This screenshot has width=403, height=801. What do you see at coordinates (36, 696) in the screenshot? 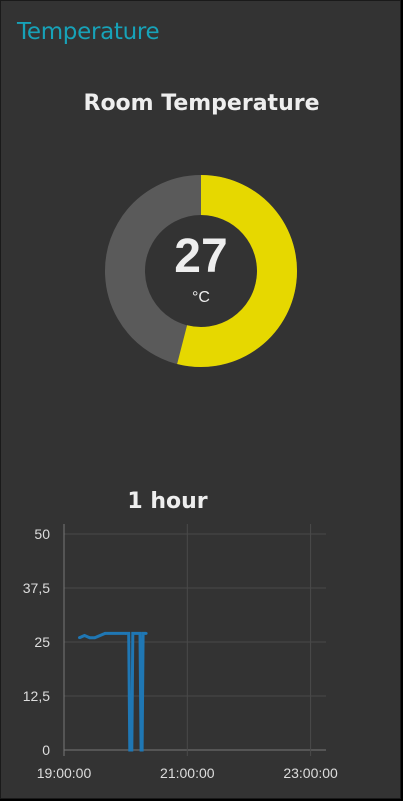
I see `y-tick-label: 12,5` at bounding box center [36, 696].